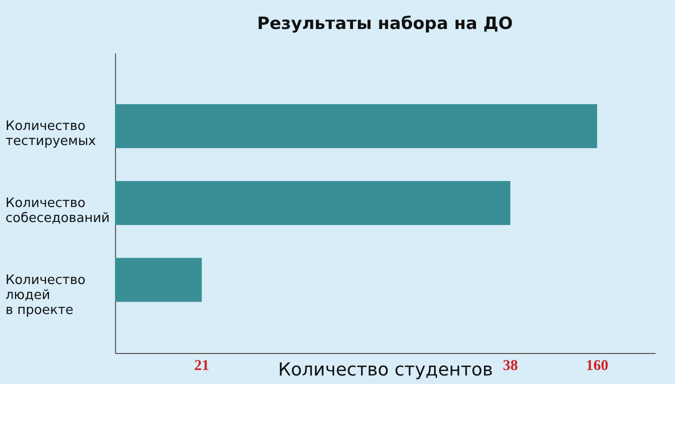  Describe the element at coordinates (46, 295) in the screenshot. I see `y-tick-label: Количество людей в проекте` at that location.